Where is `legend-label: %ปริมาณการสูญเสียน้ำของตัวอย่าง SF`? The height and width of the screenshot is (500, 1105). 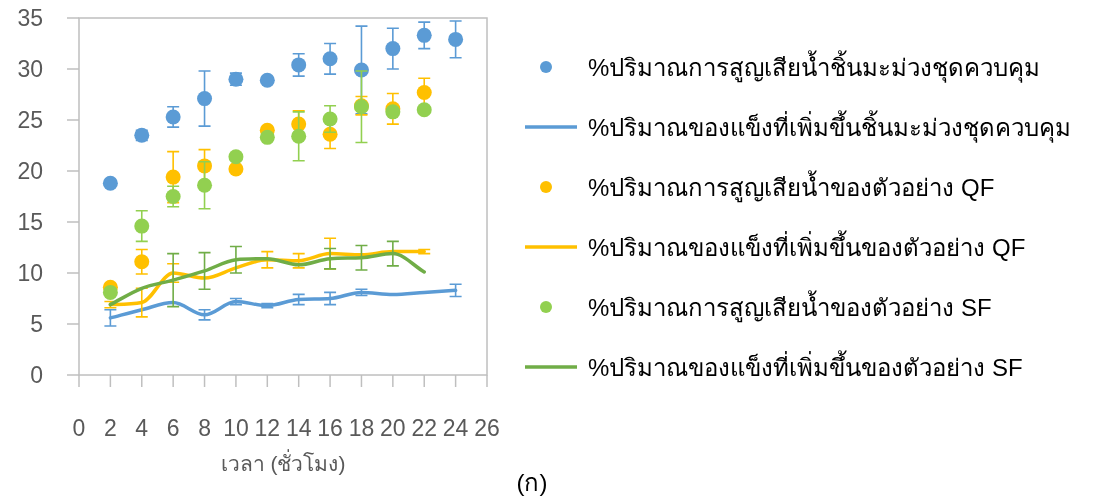 legend-label: %ปริมาณการสูญเสียน้ำของตัวอย่าง SF is located at coordinates (790, 306).